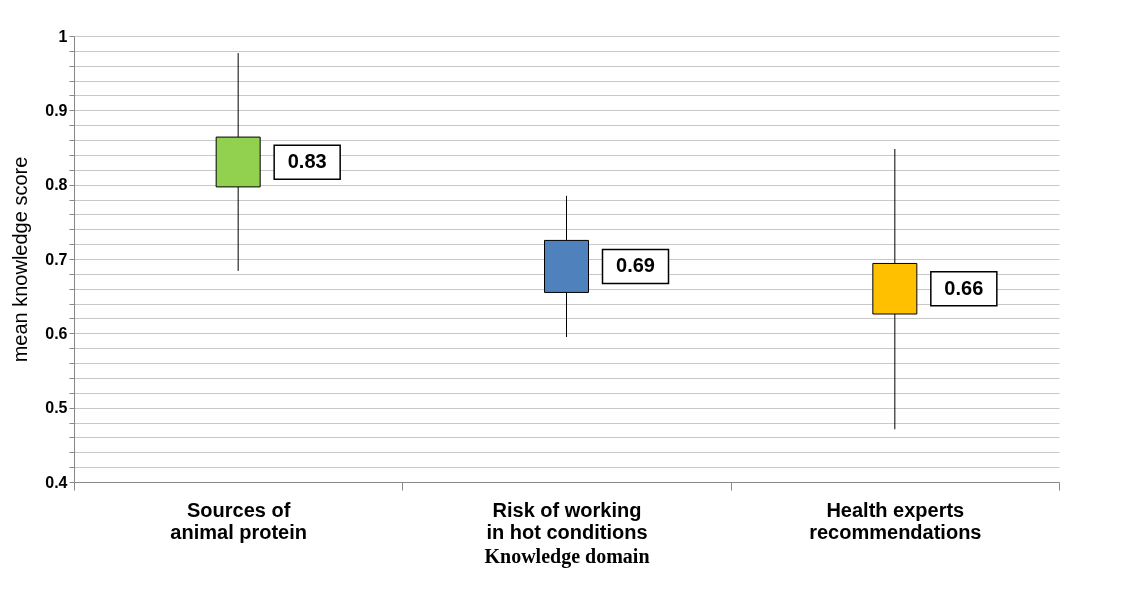 The height and width of the screenshot is (605, 1131). Describe the element at coordinates (964, 287) in the screenshot. I see `annotation: 0.66` at that location.